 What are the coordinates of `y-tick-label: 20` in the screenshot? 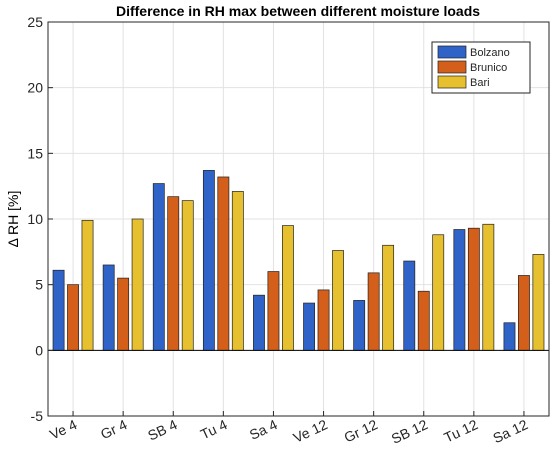 It's located at (35, 88).